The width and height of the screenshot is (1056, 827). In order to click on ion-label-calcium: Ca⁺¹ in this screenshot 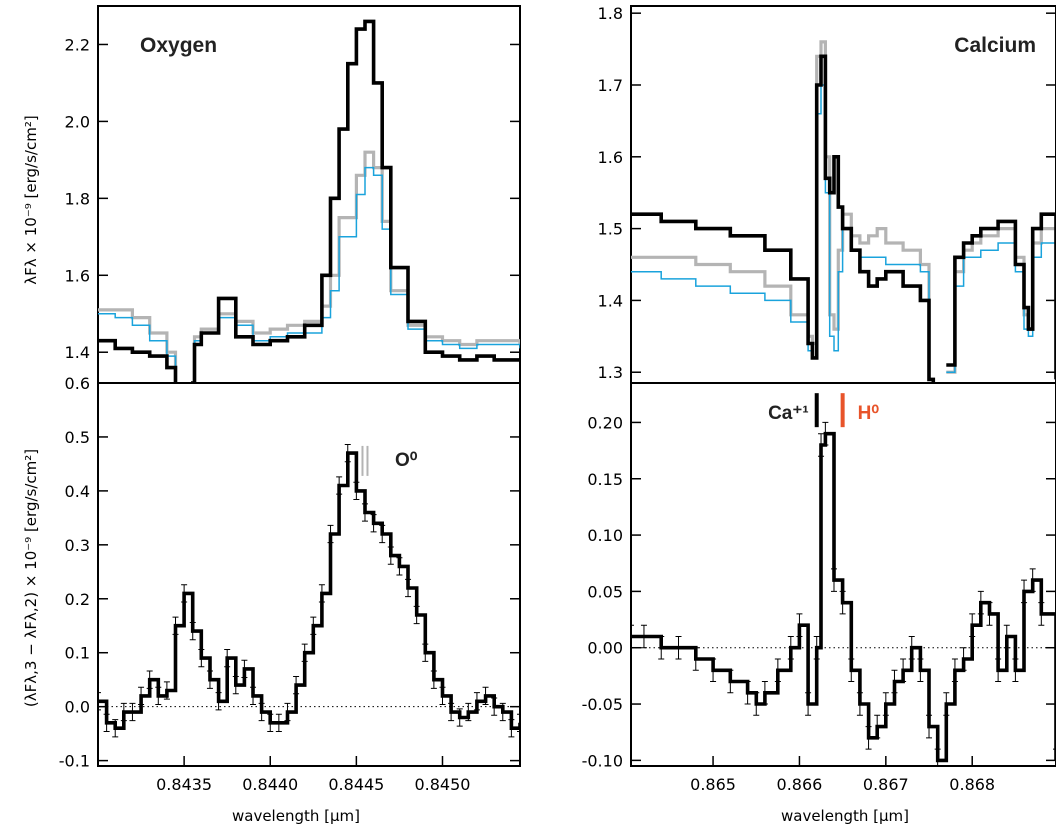, I will do `click(788, 413)`.